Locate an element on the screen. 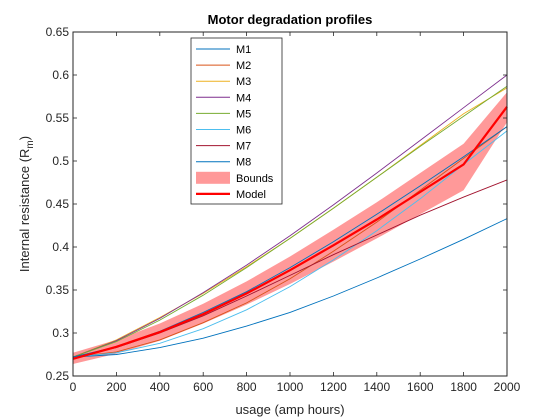 The image size is (560, 420). y-tick-label: 0.45 is located at coordinates (58, 204).